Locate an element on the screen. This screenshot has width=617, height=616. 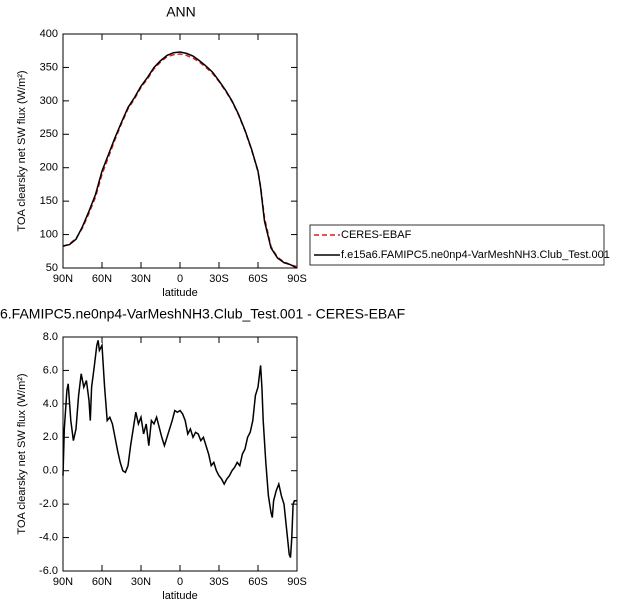
legend-label: CERES-EBAF is located at coordinates (376, 235).